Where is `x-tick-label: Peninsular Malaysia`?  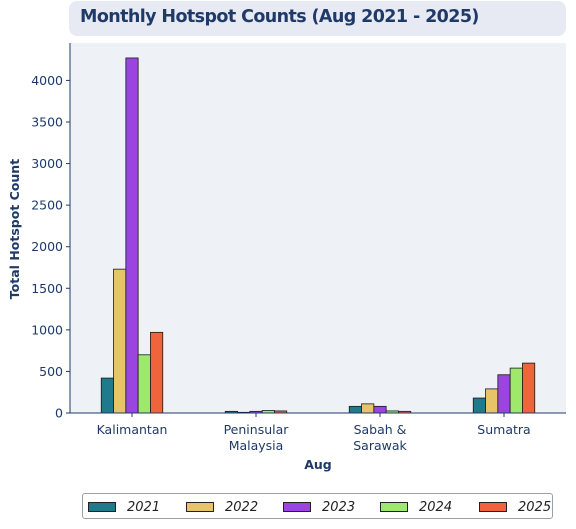 x-tick-label: Peninsular Malaysia is located at coordinates (257, 437).